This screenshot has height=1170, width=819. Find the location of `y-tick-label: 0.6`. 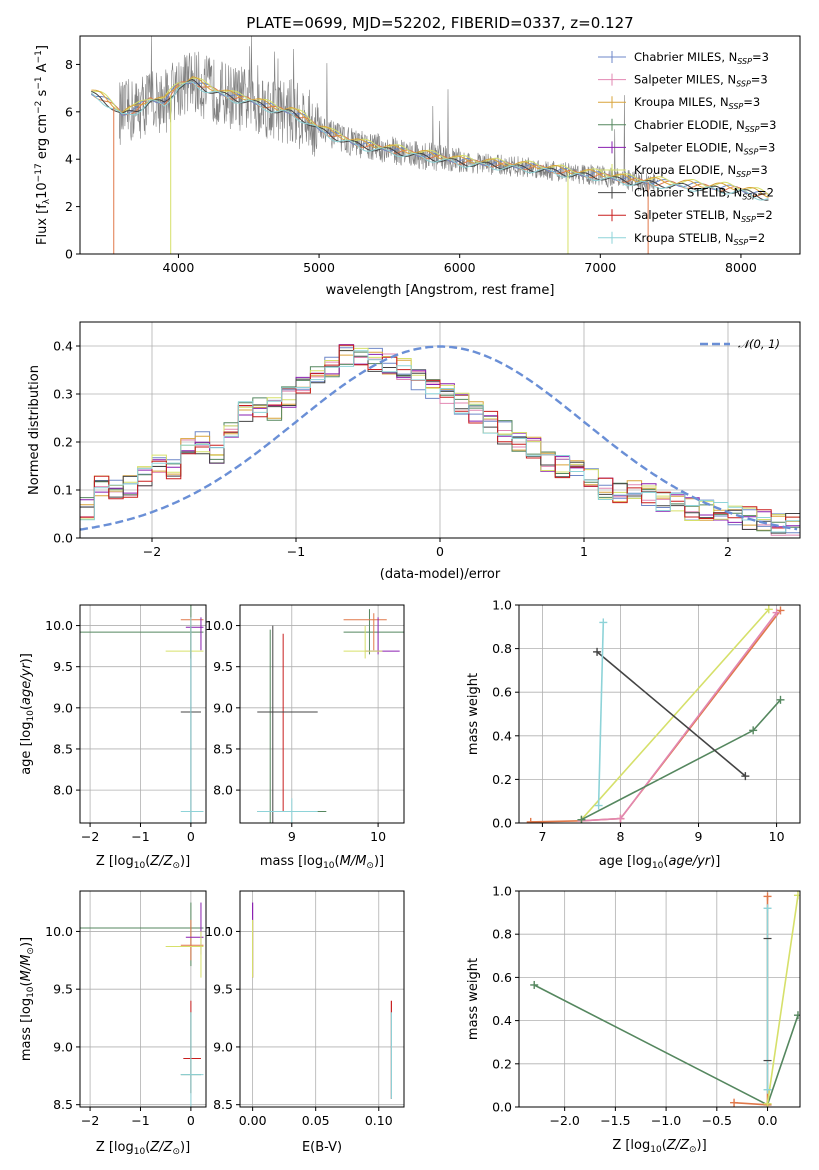

y-tick-label: 0.6 is located at coordinates (502, 692).